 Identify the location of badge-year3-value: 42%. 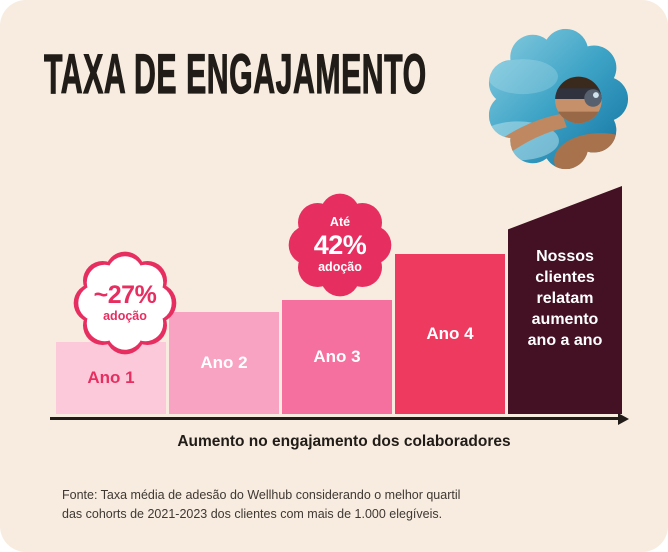
(340, 244).